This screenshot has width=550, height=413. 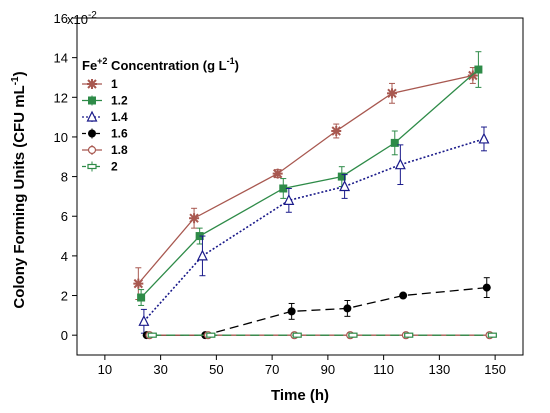 What do you see at coordinates (64, 216) in the screenshot?
I see `y-tick-label: 6` at bounding box center [64, 216].